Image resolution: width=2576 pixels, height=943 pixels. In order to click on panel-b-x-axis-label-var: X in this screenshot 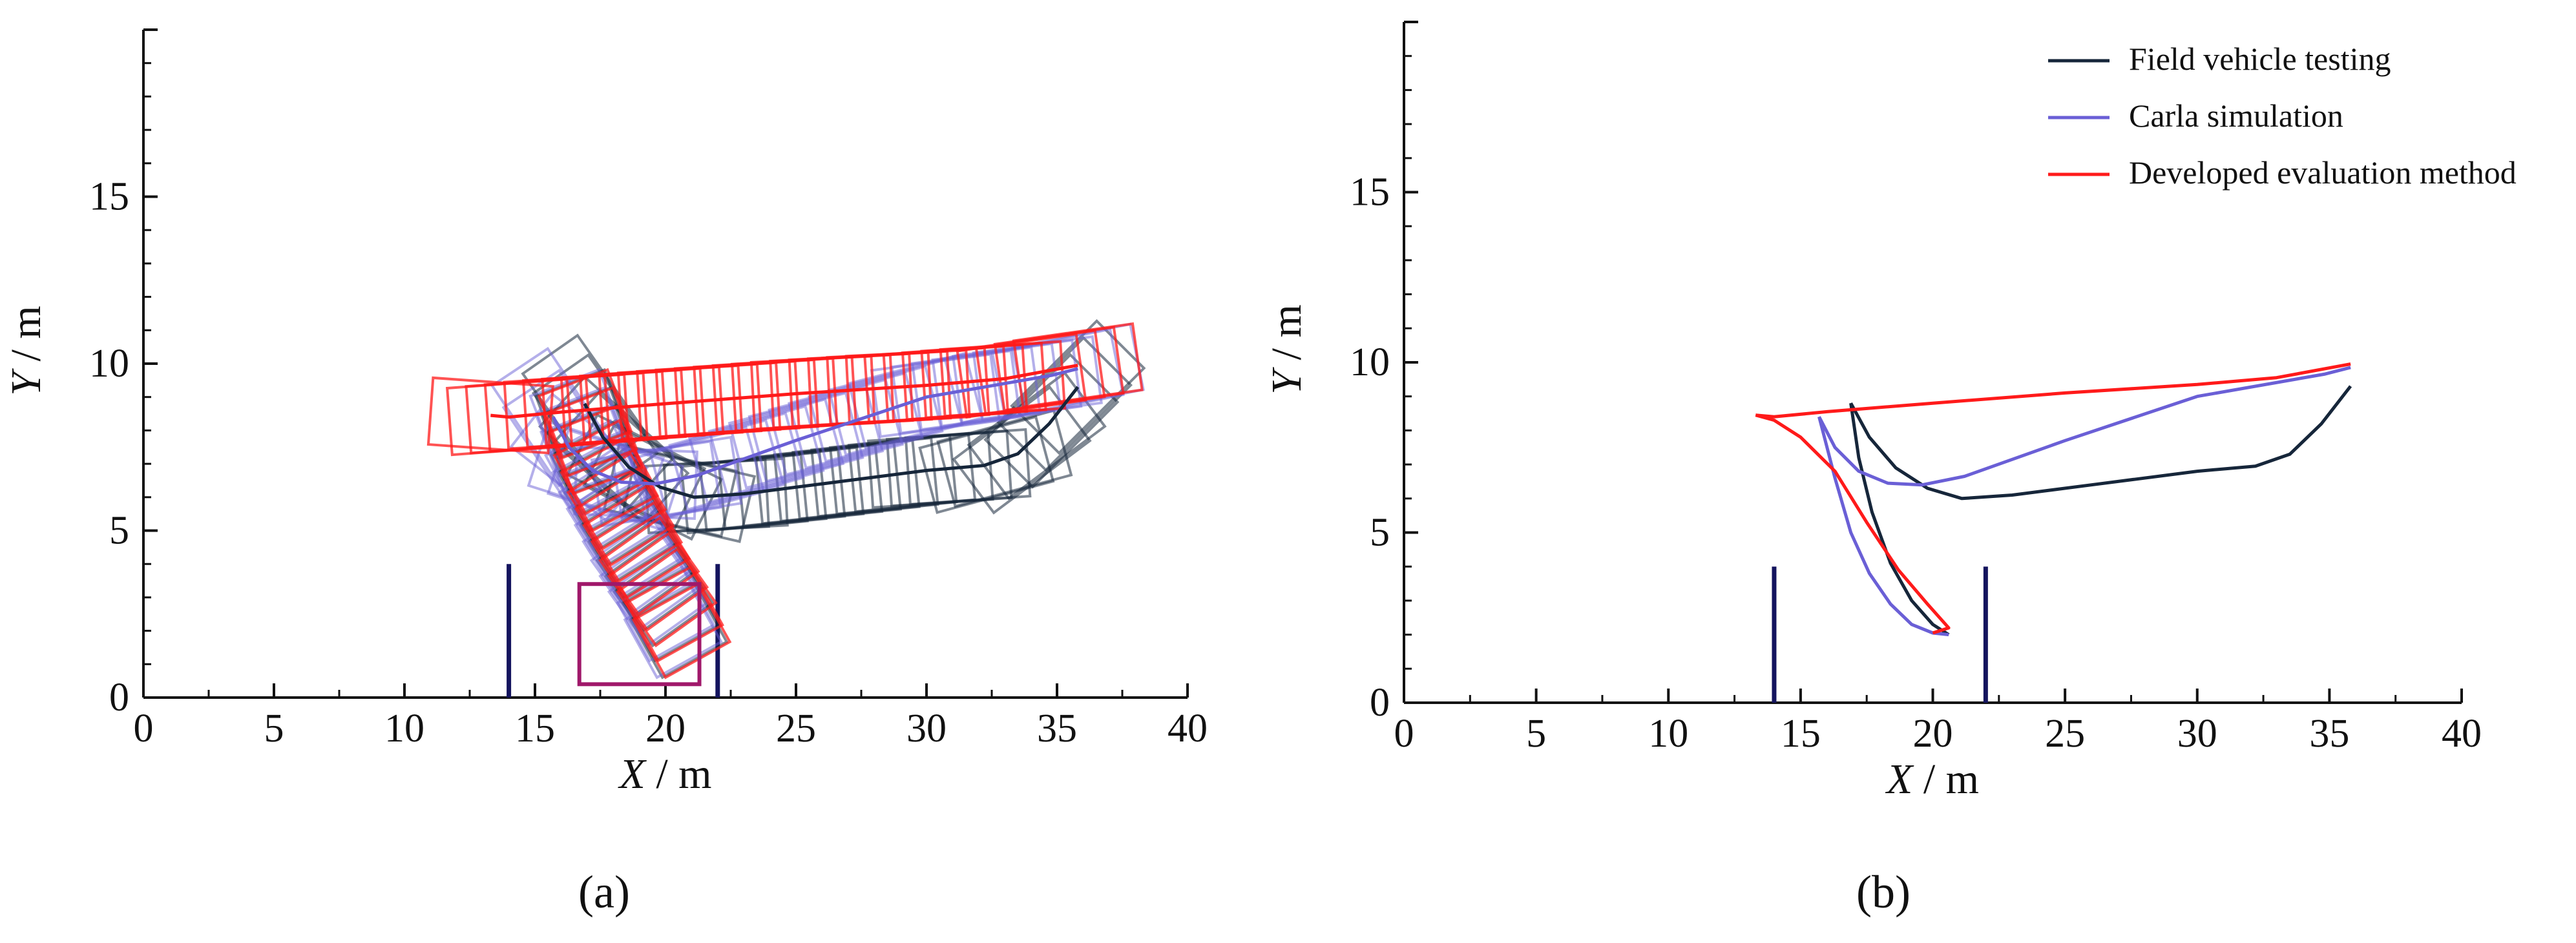, I will do `click(1899, 779)`.